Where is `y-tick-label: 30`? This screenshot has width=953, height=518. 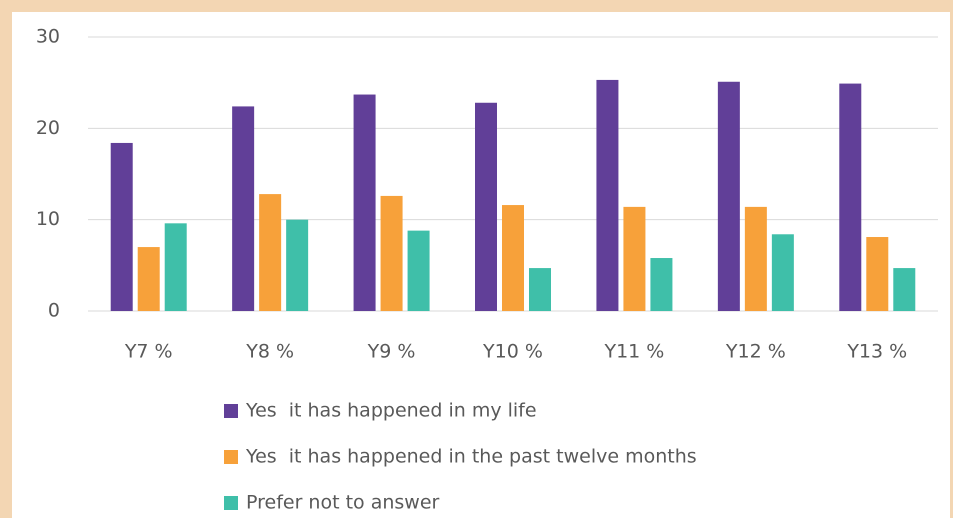 y-tick-label: 30 is located at coordinates (48, 37).